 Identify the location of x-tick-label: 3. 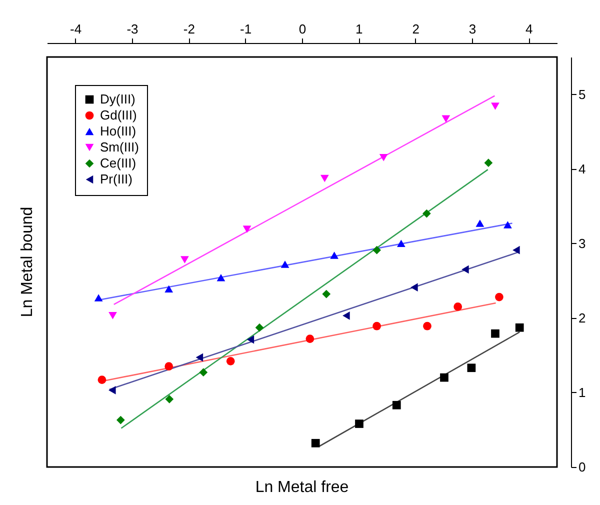
(472, 29).